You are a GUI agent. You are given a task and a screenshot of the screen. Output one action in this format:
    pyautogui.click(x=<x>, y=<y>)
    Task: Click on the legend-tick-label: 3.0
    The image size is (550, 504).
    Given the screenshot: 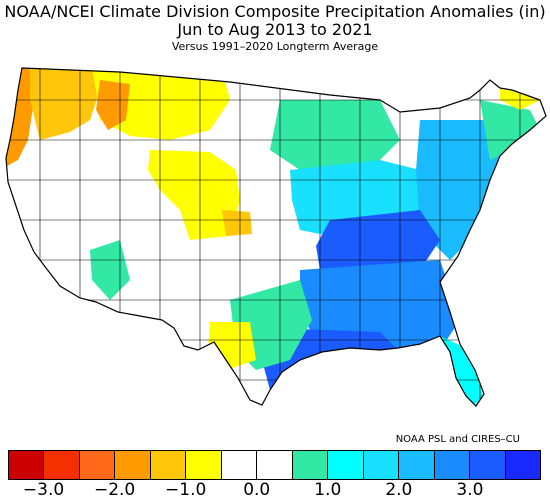 What is the action you would take?
    pyautogui.click(x=470, y=490)
    